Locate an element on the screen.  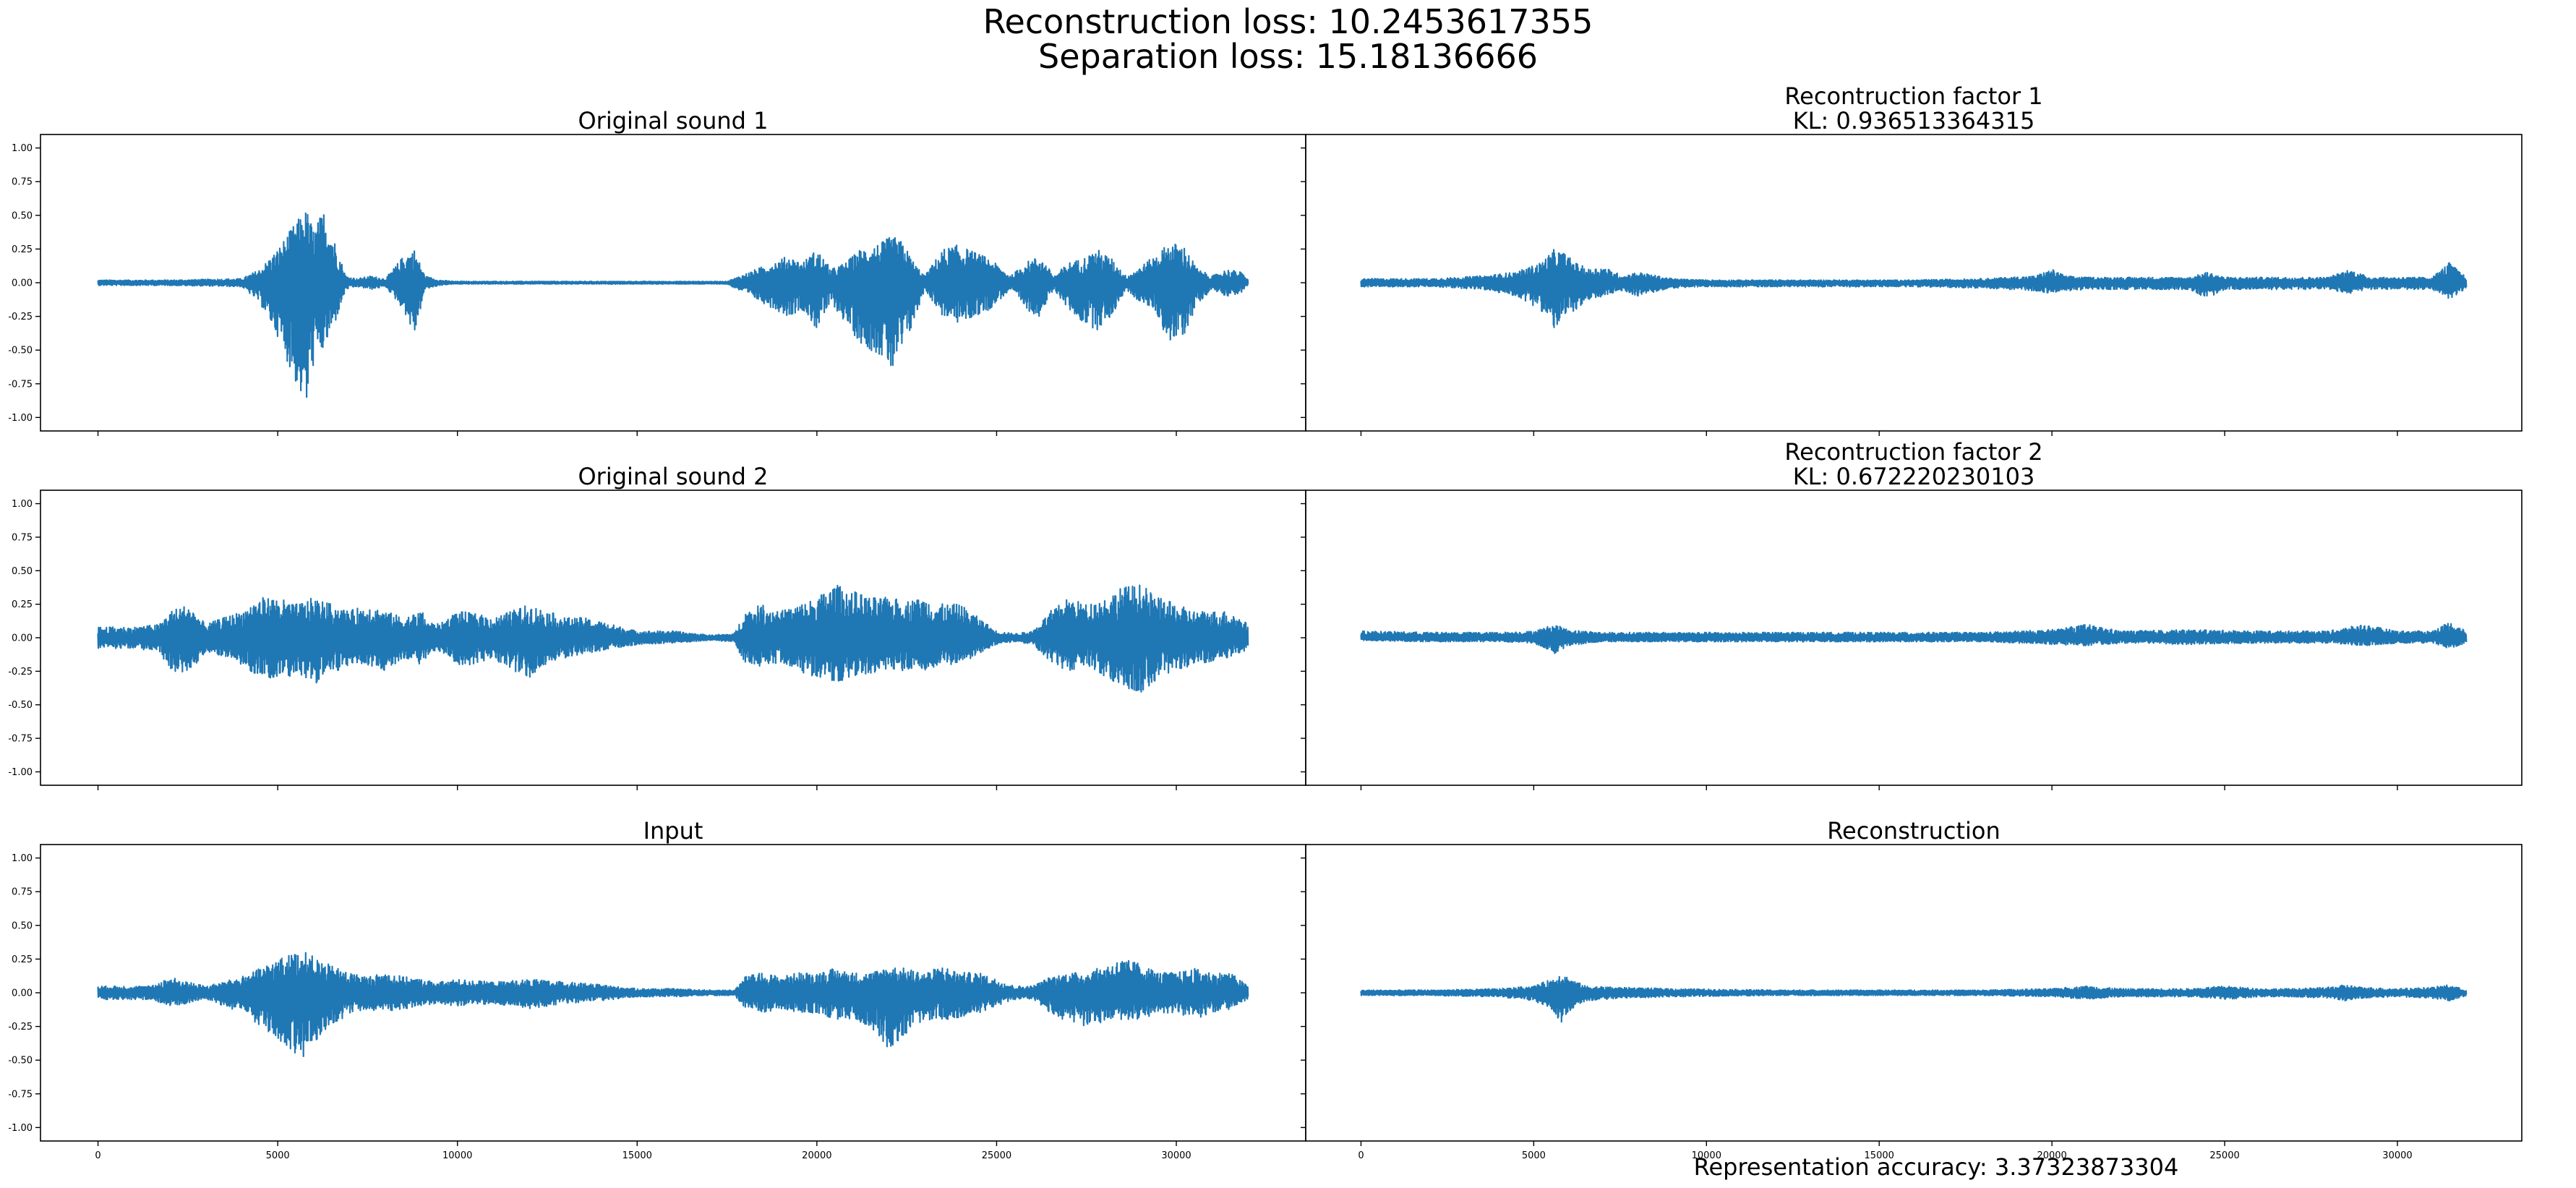
subplot-5-xtick-label: 10000 is located at coordinates (457, 1155).